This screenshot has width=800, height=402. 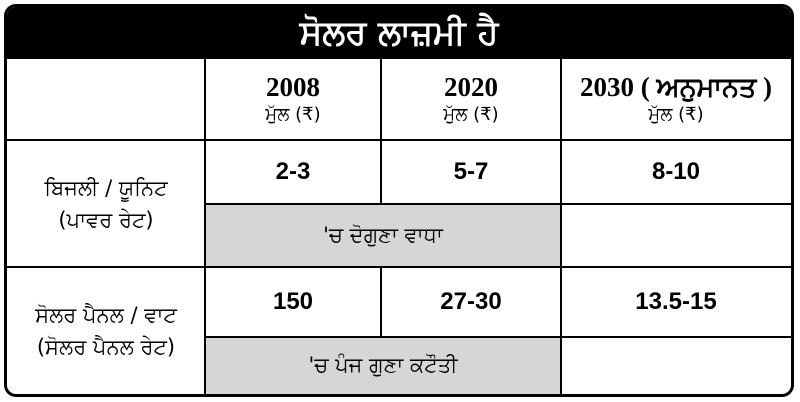 I want to click on table-title: ਸੋਲਰ ਲਾਜ਼ਮੀ ਹੈ, so click(x=399, y=33).